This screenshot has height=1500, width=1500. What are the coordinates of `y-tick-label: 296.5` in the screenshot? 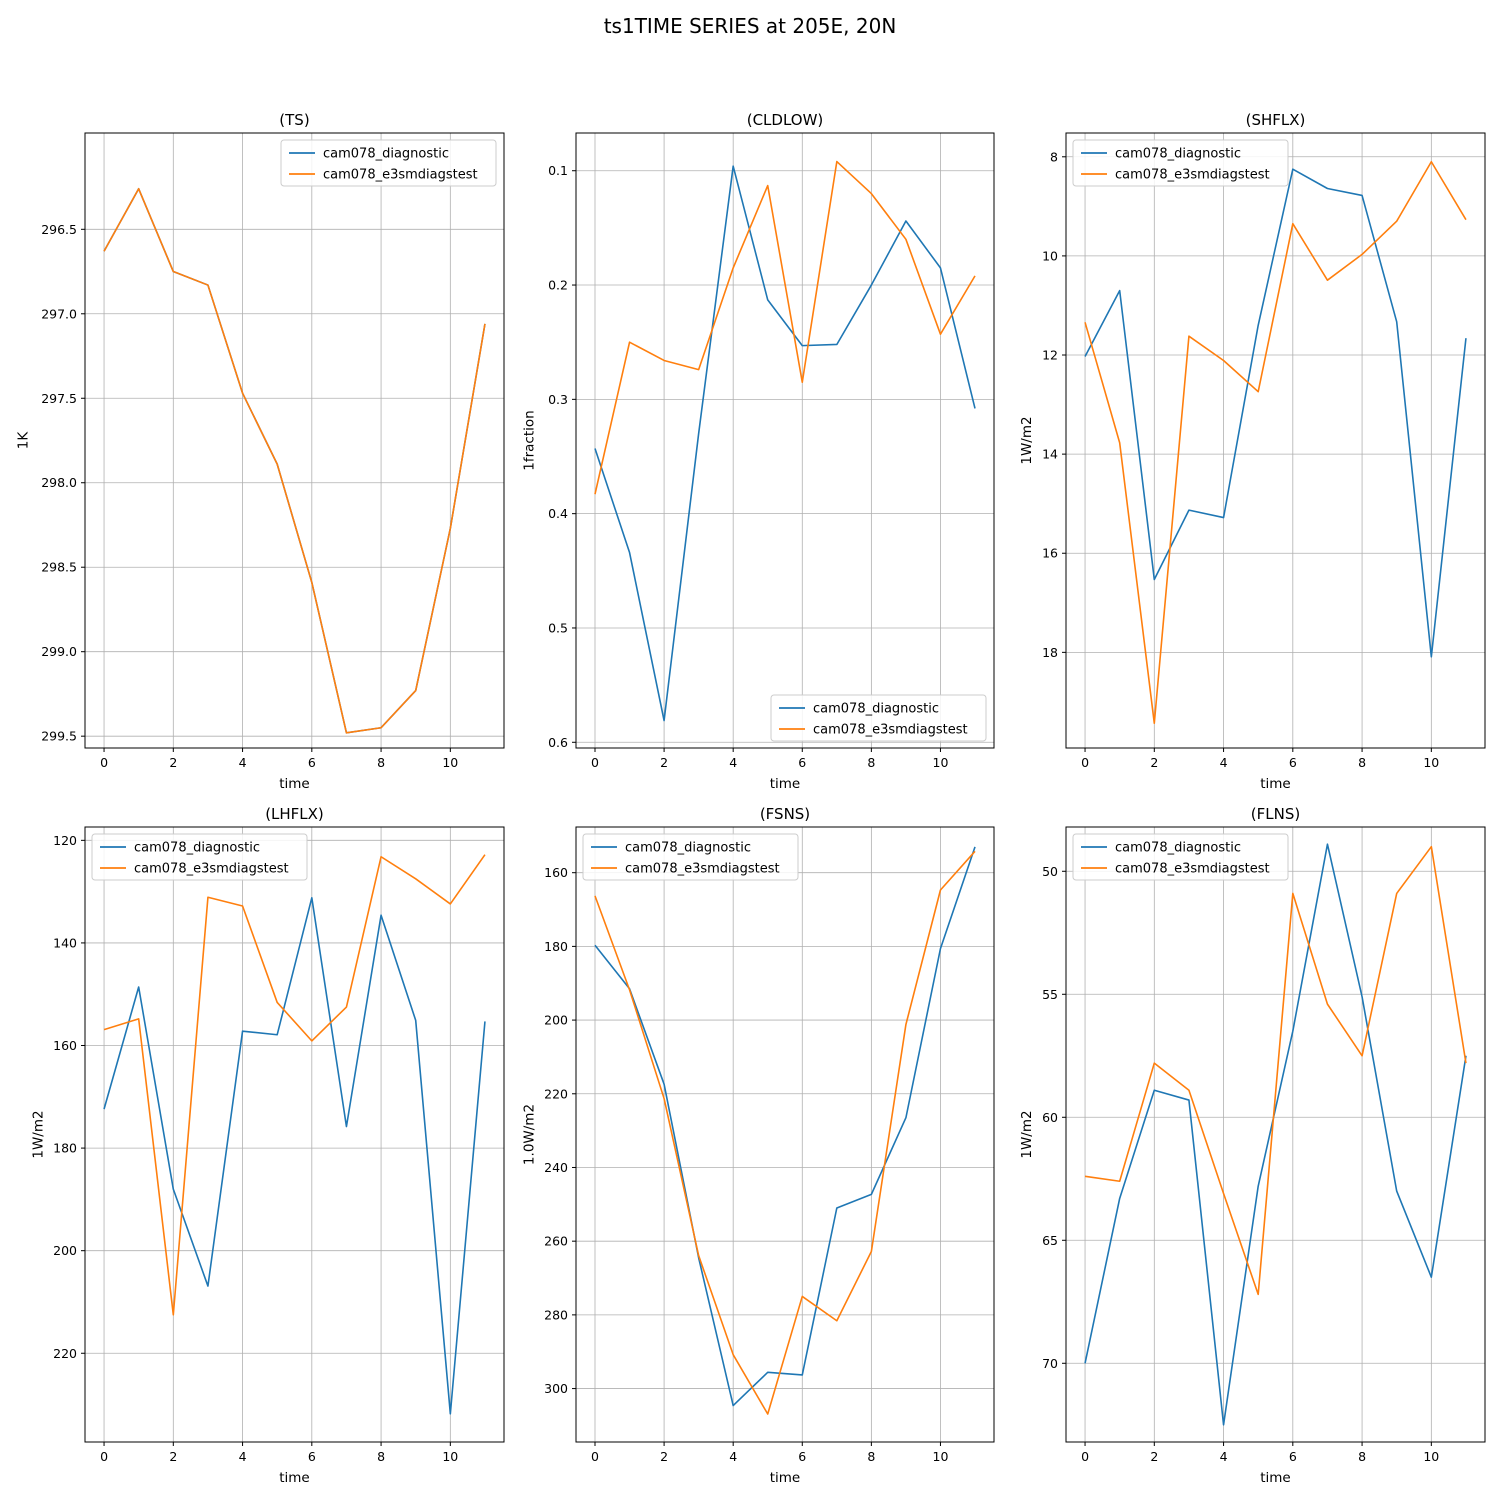 It's located at (59, 229).